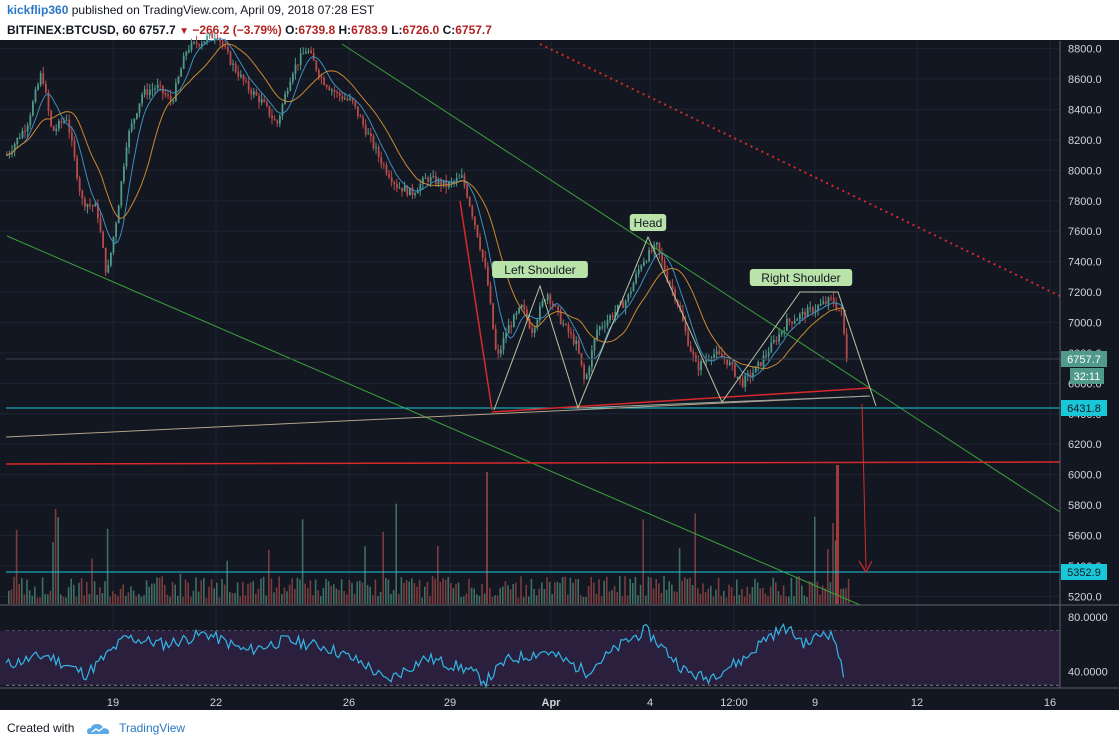 Image resolution: width=1119 pixels, height=746 pixels. What do you see at coordinates (530, 658) in the screenshot?
I see `rsi-band` at bounding box center [530, 658].